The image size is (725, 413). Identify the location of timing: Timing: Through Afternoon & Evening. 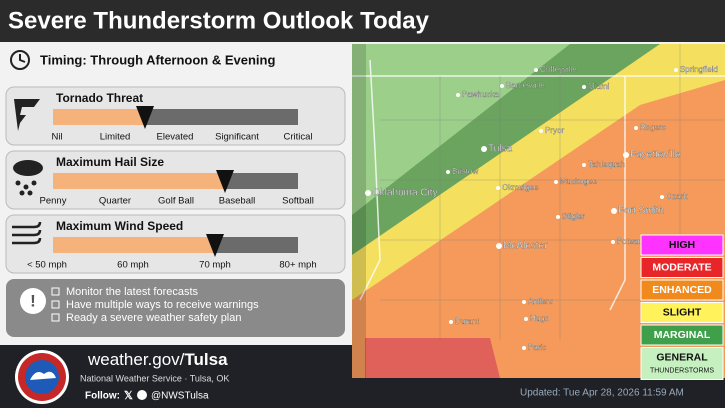
(157, 59).